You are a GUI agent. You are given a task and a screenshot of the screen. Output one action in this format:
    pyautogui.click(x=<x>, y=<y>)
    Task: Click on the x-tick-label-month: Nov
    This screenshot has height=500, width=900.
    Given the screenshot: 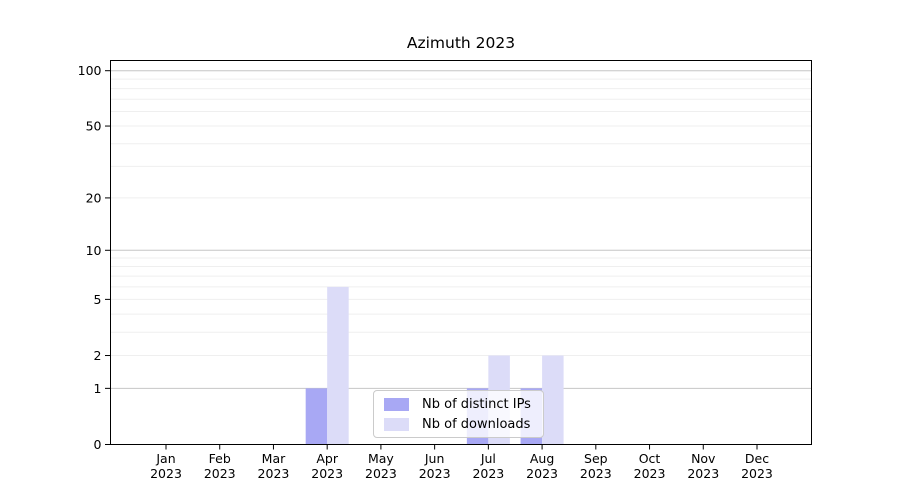 What is the action you would take?
    pyautogui.click(x=703, y=458)
    